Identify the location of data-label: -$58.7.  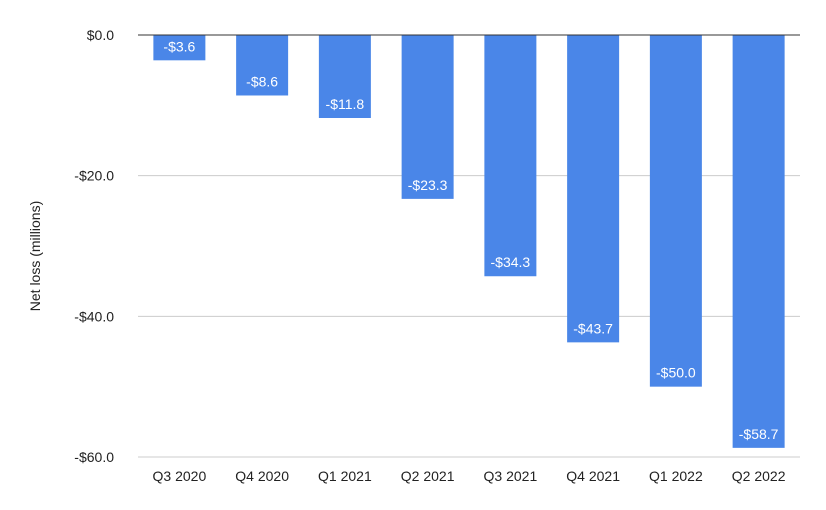
(759, 434).